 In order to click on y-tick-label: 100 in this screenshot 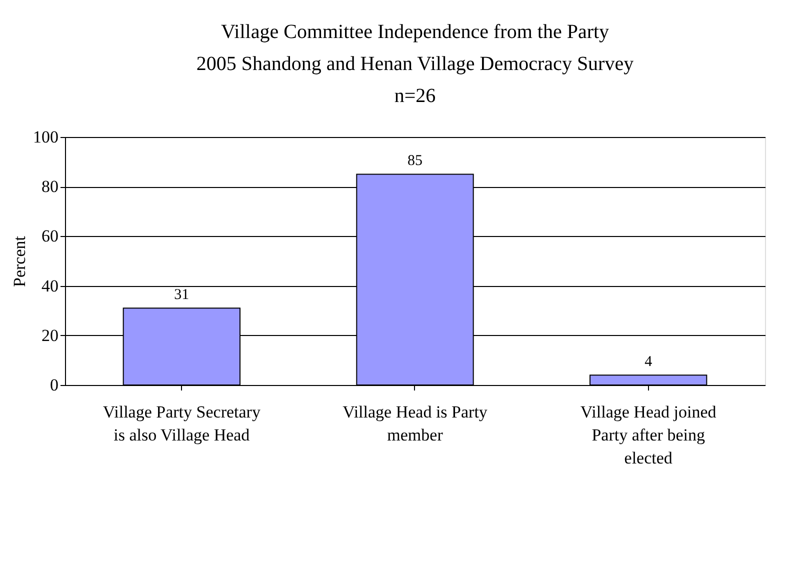, I will do `click(45, 137)`.